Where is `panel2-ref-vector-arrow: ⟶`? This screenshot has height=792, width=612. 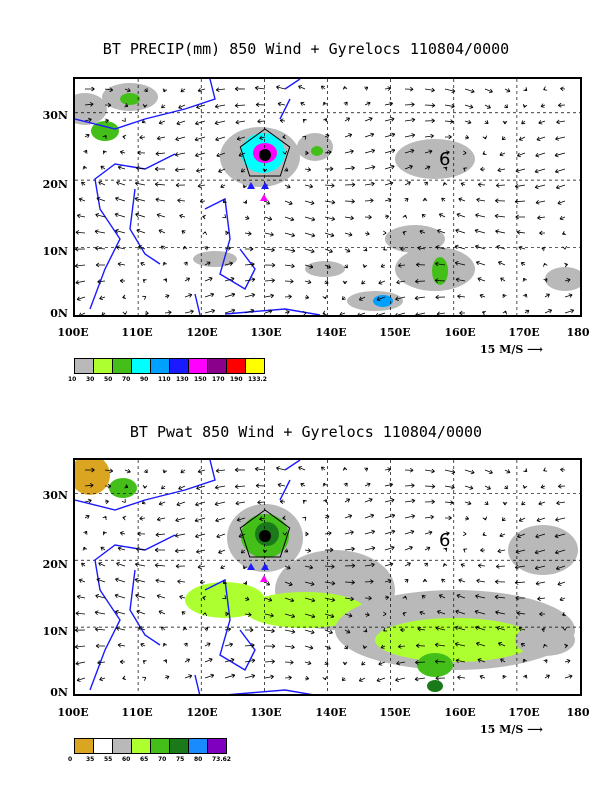
panel2-ref-vector-arrow: ⟶ is located at coordinates (535, 729).